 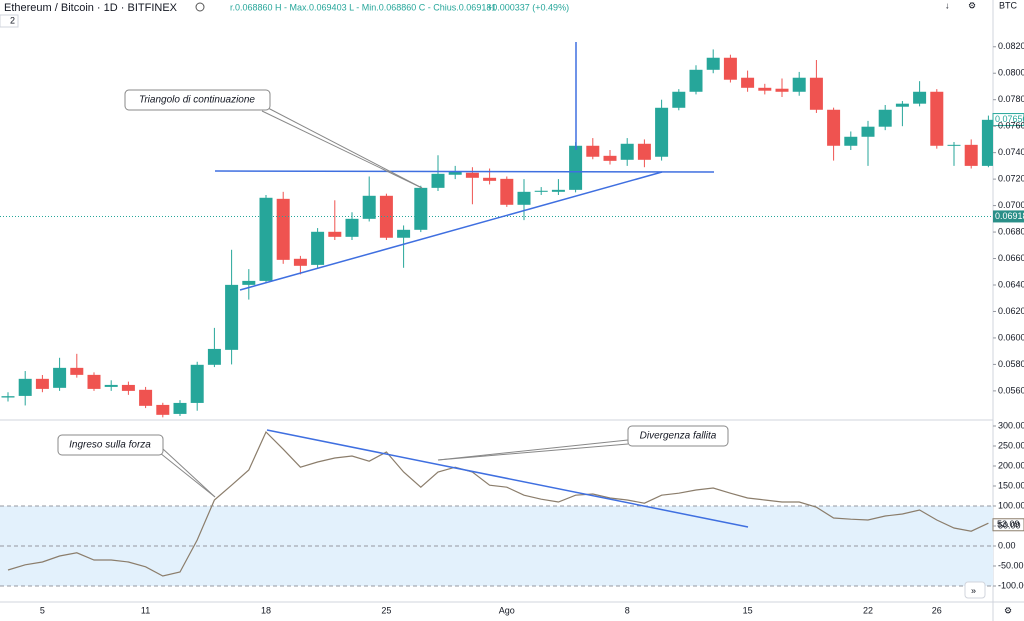 I want to click on triangle-top, so click(x=464, y=171).